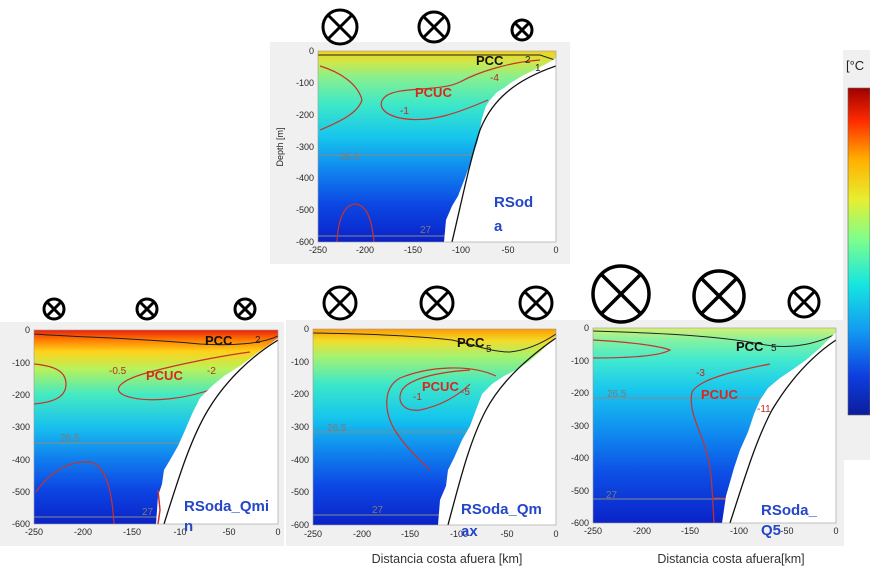  Describe the element at coordinates (159, 506) in the screenshot. I see `slope-contour` at that location.